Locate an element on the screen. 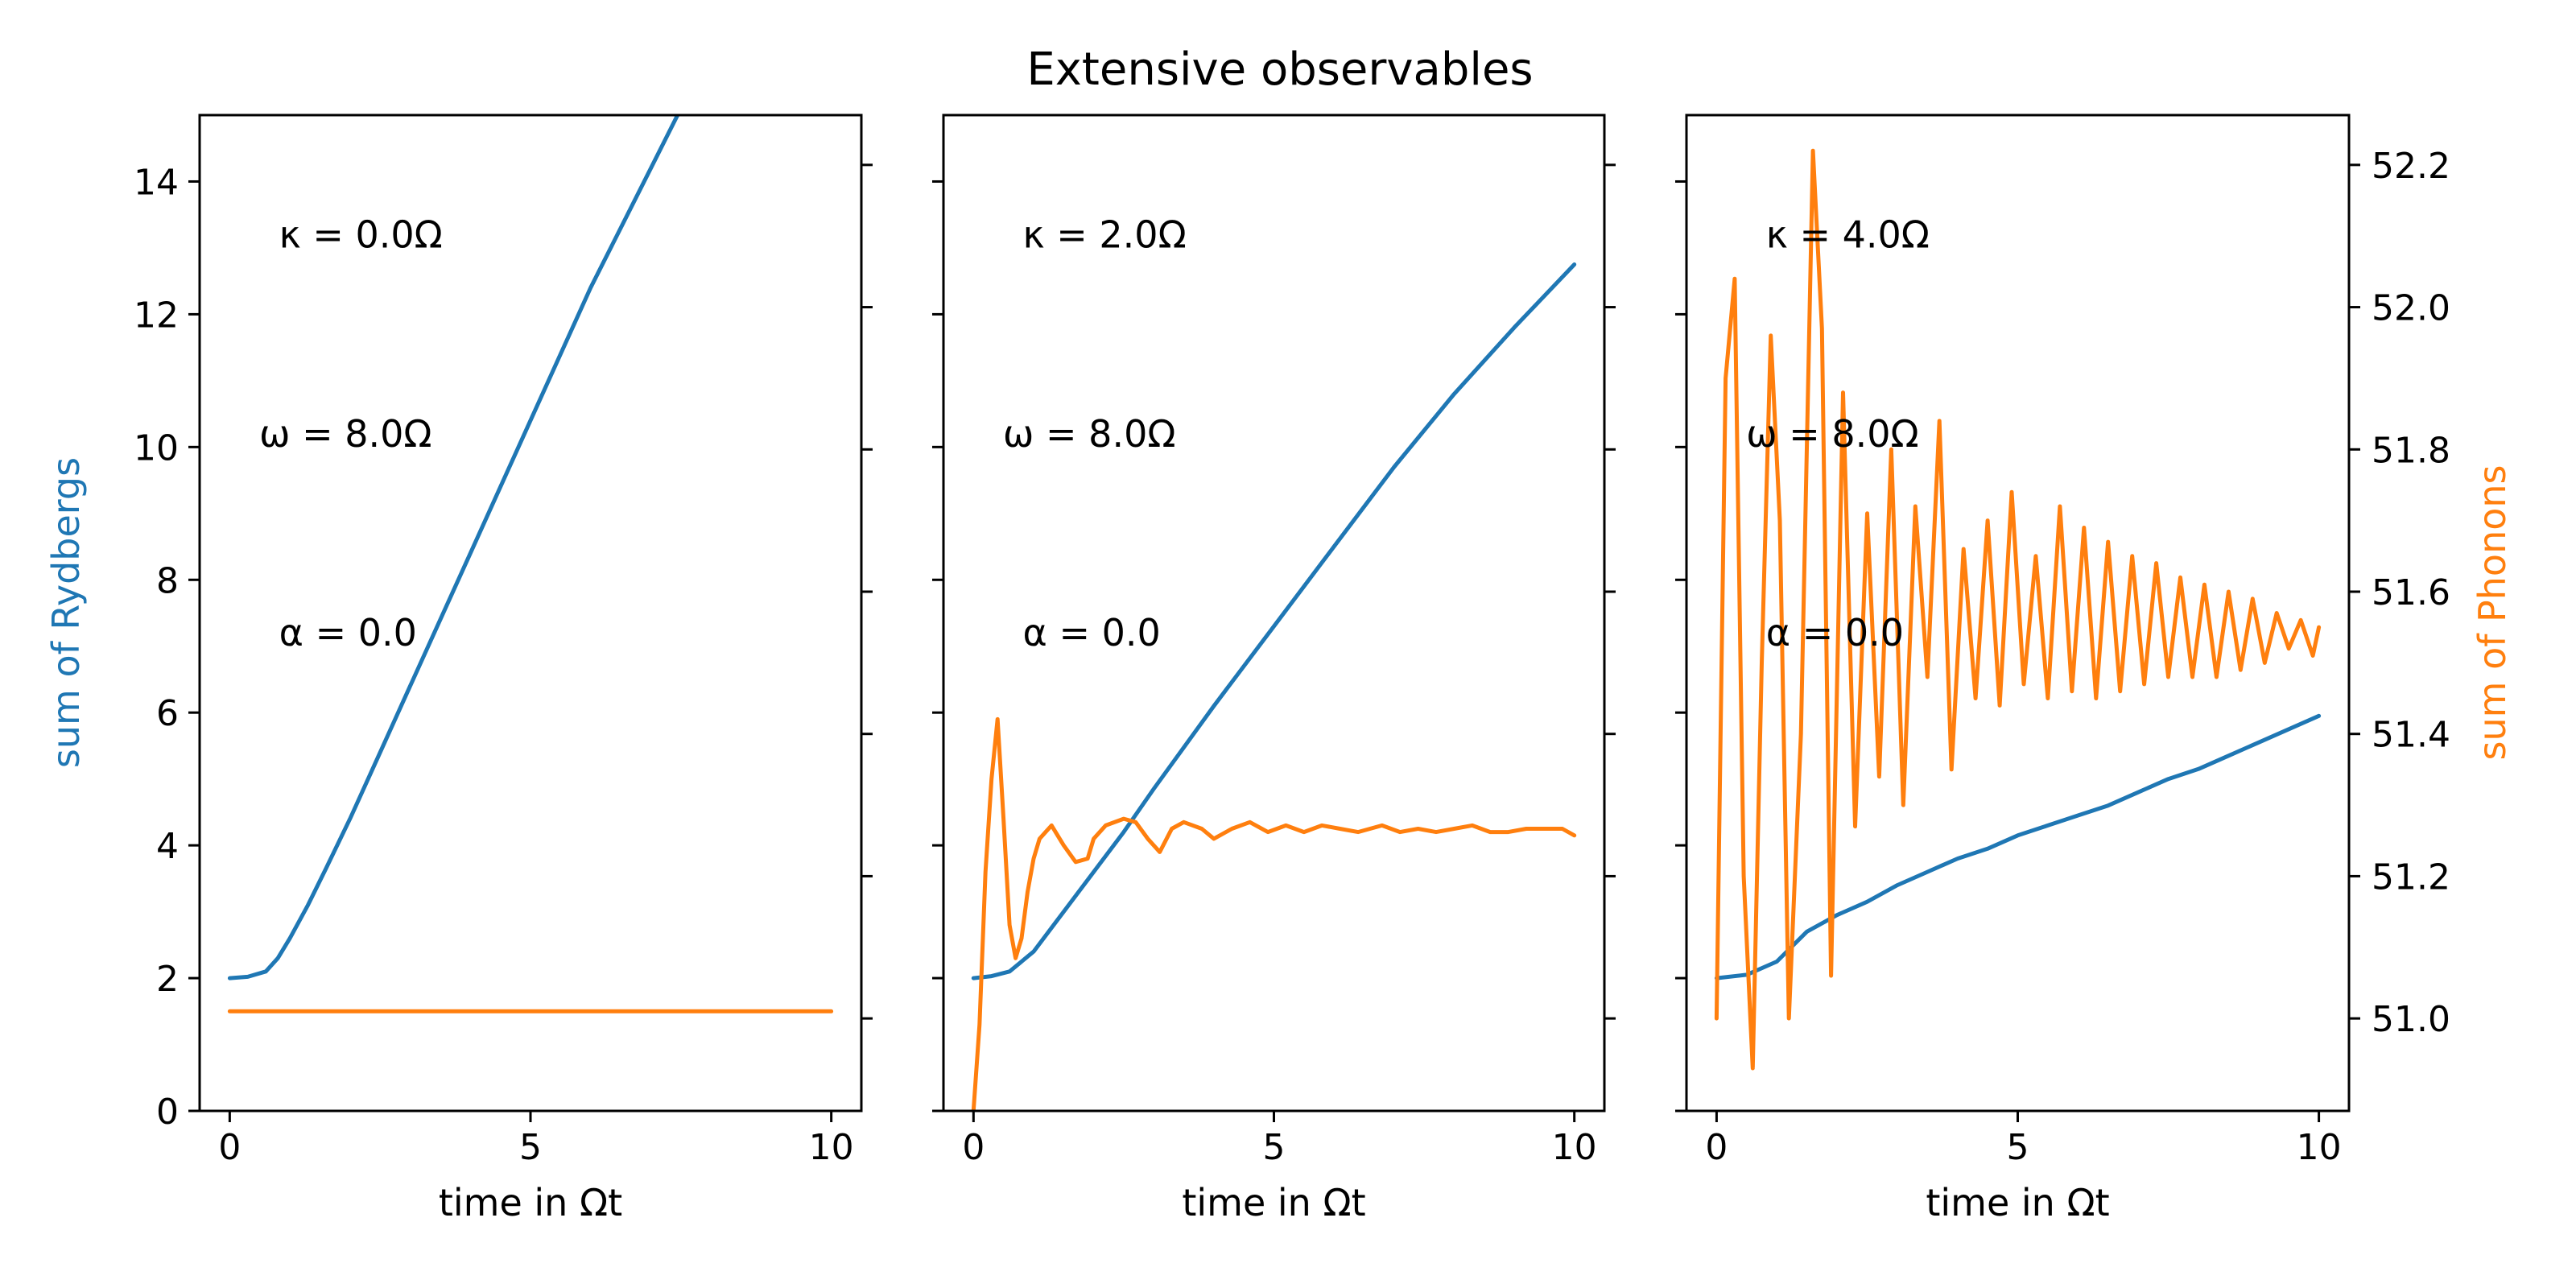  y2-tick-label: 51.4 is located at coordinates (2411, 735).